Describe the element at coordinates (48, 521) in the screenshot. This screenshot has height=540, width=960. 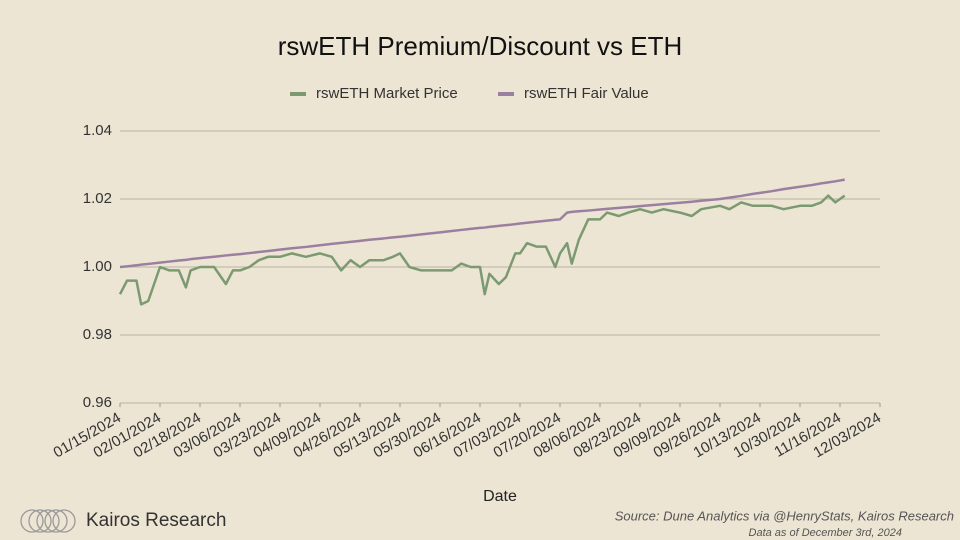
I see `brand-logo` at that location.